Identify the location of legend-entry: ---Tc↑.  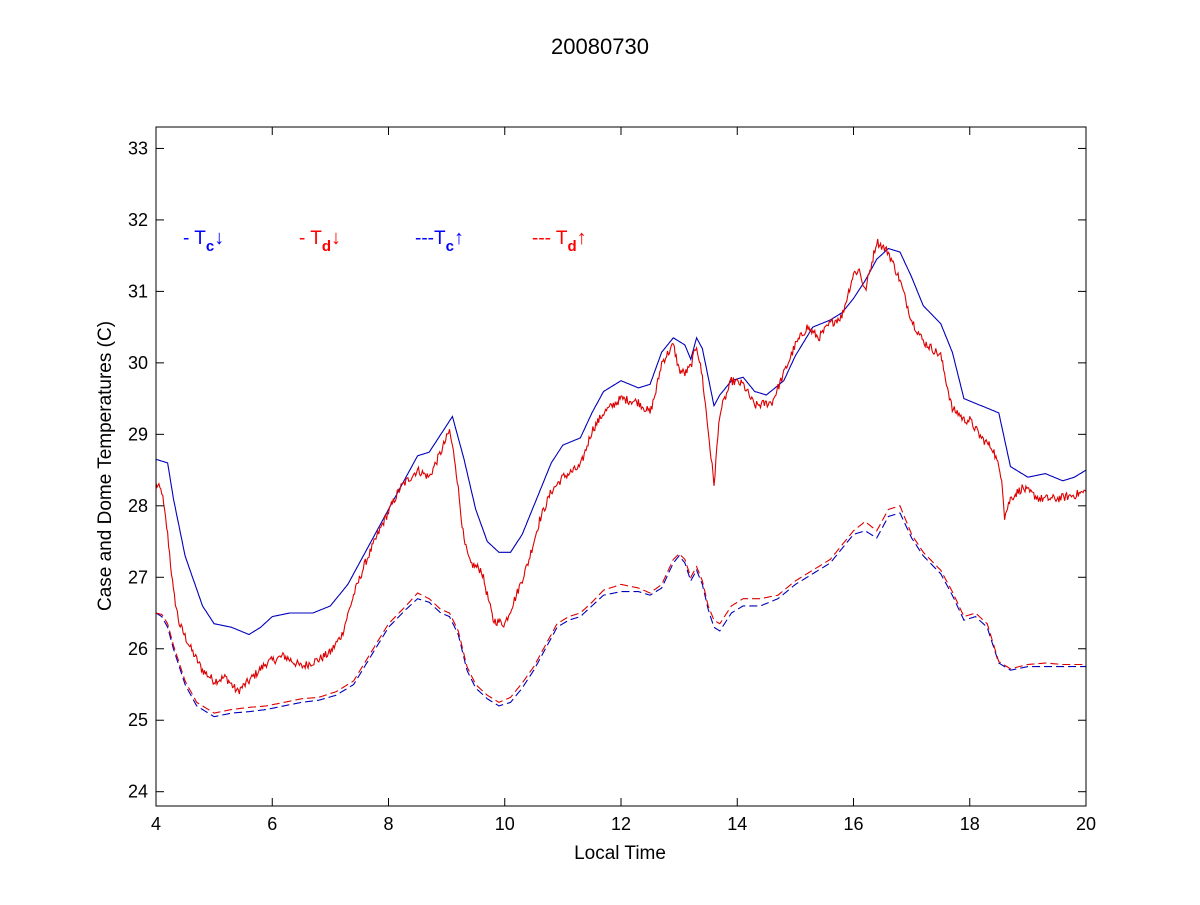
(439, 241).